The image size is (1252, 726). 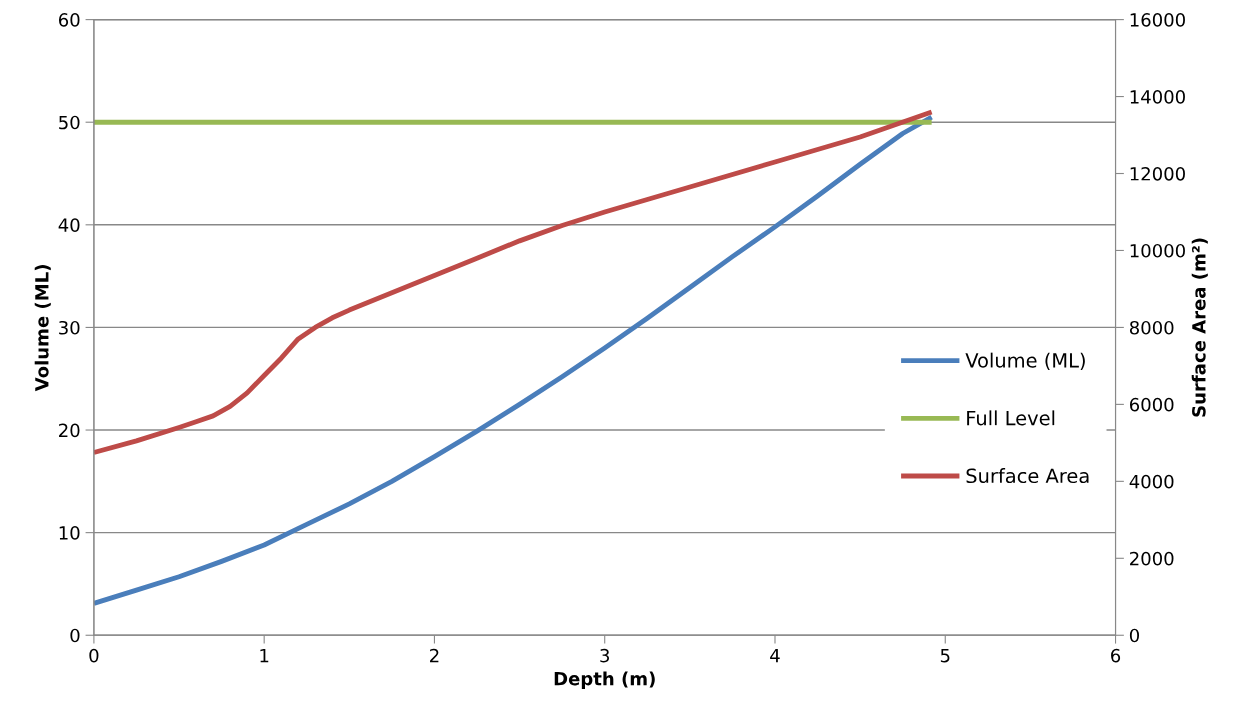 I want to click on y-tick-label: 50, so click(x=69, y=122).